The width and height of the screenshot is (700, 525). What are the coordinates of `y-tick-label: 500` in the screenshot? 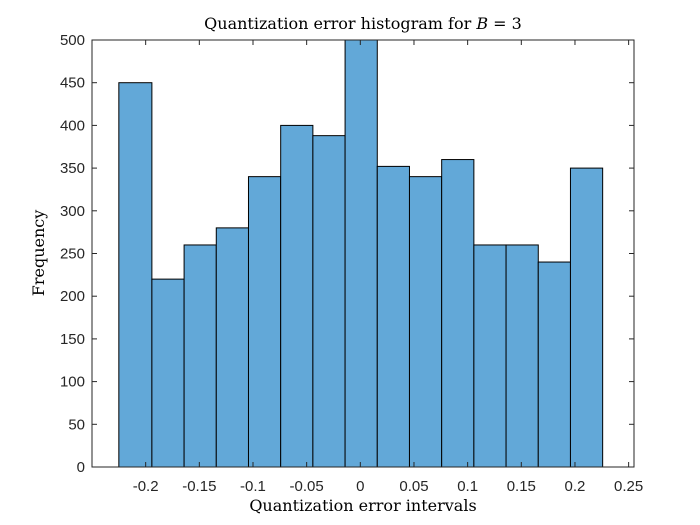 It's located at (72, 40).